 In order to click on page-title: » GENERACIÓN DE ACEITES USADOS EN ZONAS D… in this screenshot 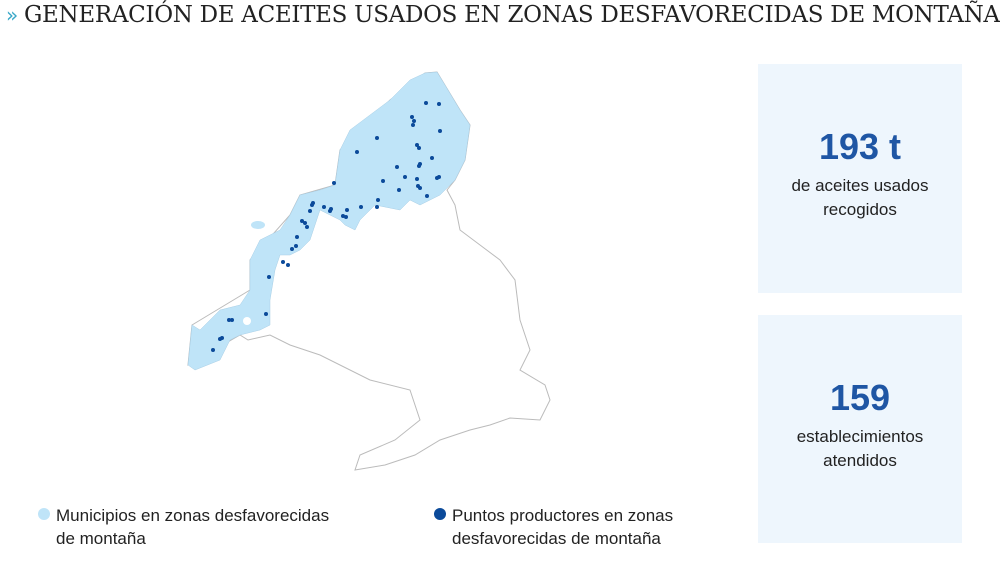, I will do `click(503, 15)`.